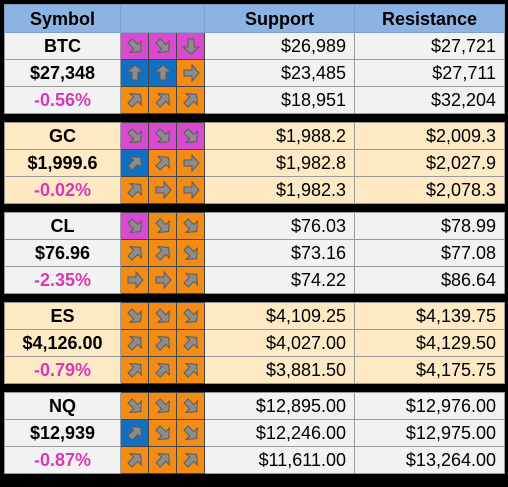  What do you see at coordinates (62, 253) in the screenshot?
I see `price-cell: $76.96` at bounding box center [62, 253].